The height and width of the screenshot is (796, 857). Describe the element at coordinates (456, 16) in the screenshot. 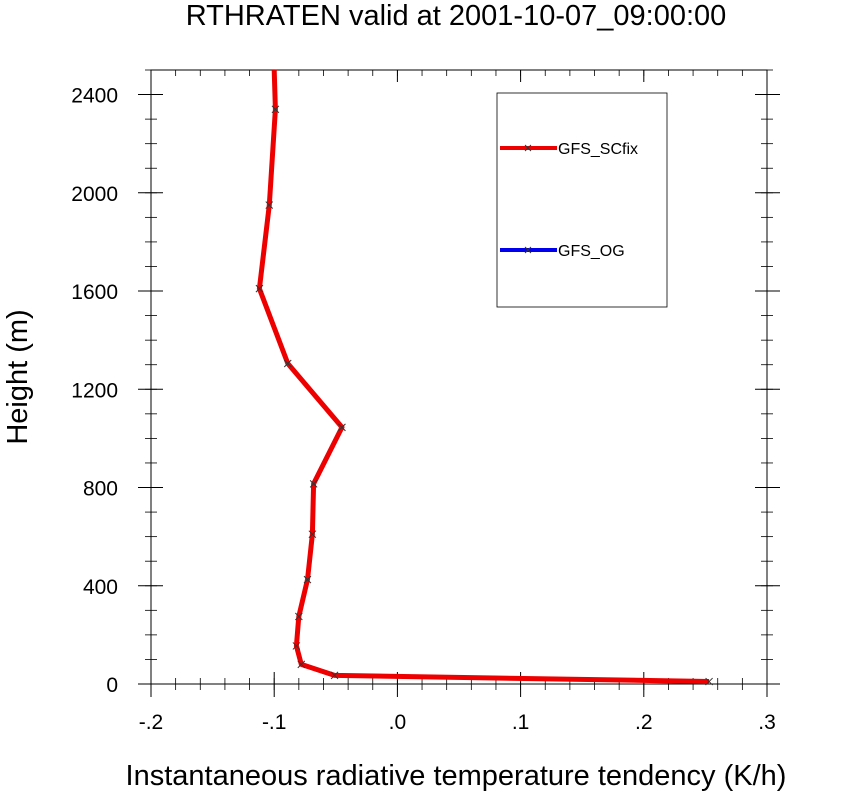

I see `chart-title: RTHRATEN valid at 2001-10-07_09:00:00` at that location.